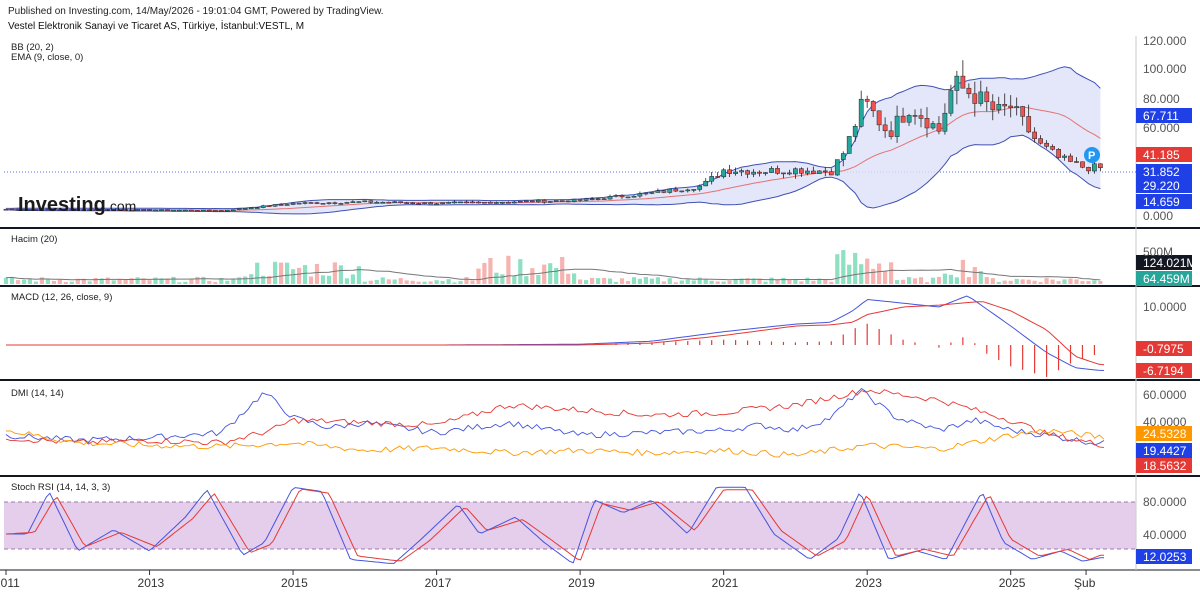 The image size is (1200, 593). I want to click on stoch-tick: 40.0000, so click(1165, 535).